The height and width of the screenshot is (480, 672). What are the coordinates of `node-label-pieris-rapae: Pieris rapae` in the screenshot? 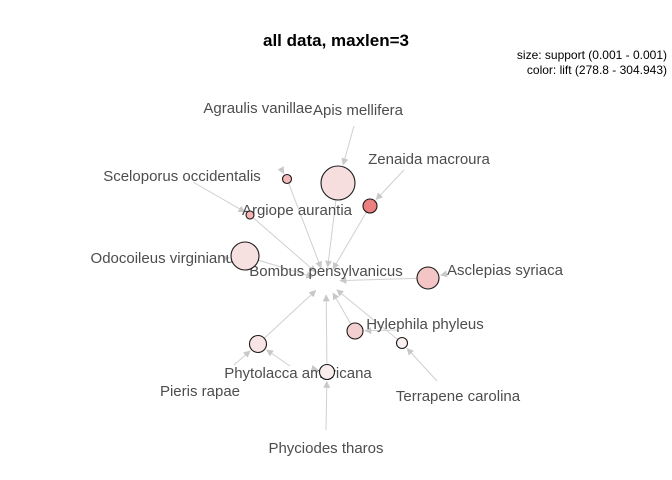 It's located at (200, 391).